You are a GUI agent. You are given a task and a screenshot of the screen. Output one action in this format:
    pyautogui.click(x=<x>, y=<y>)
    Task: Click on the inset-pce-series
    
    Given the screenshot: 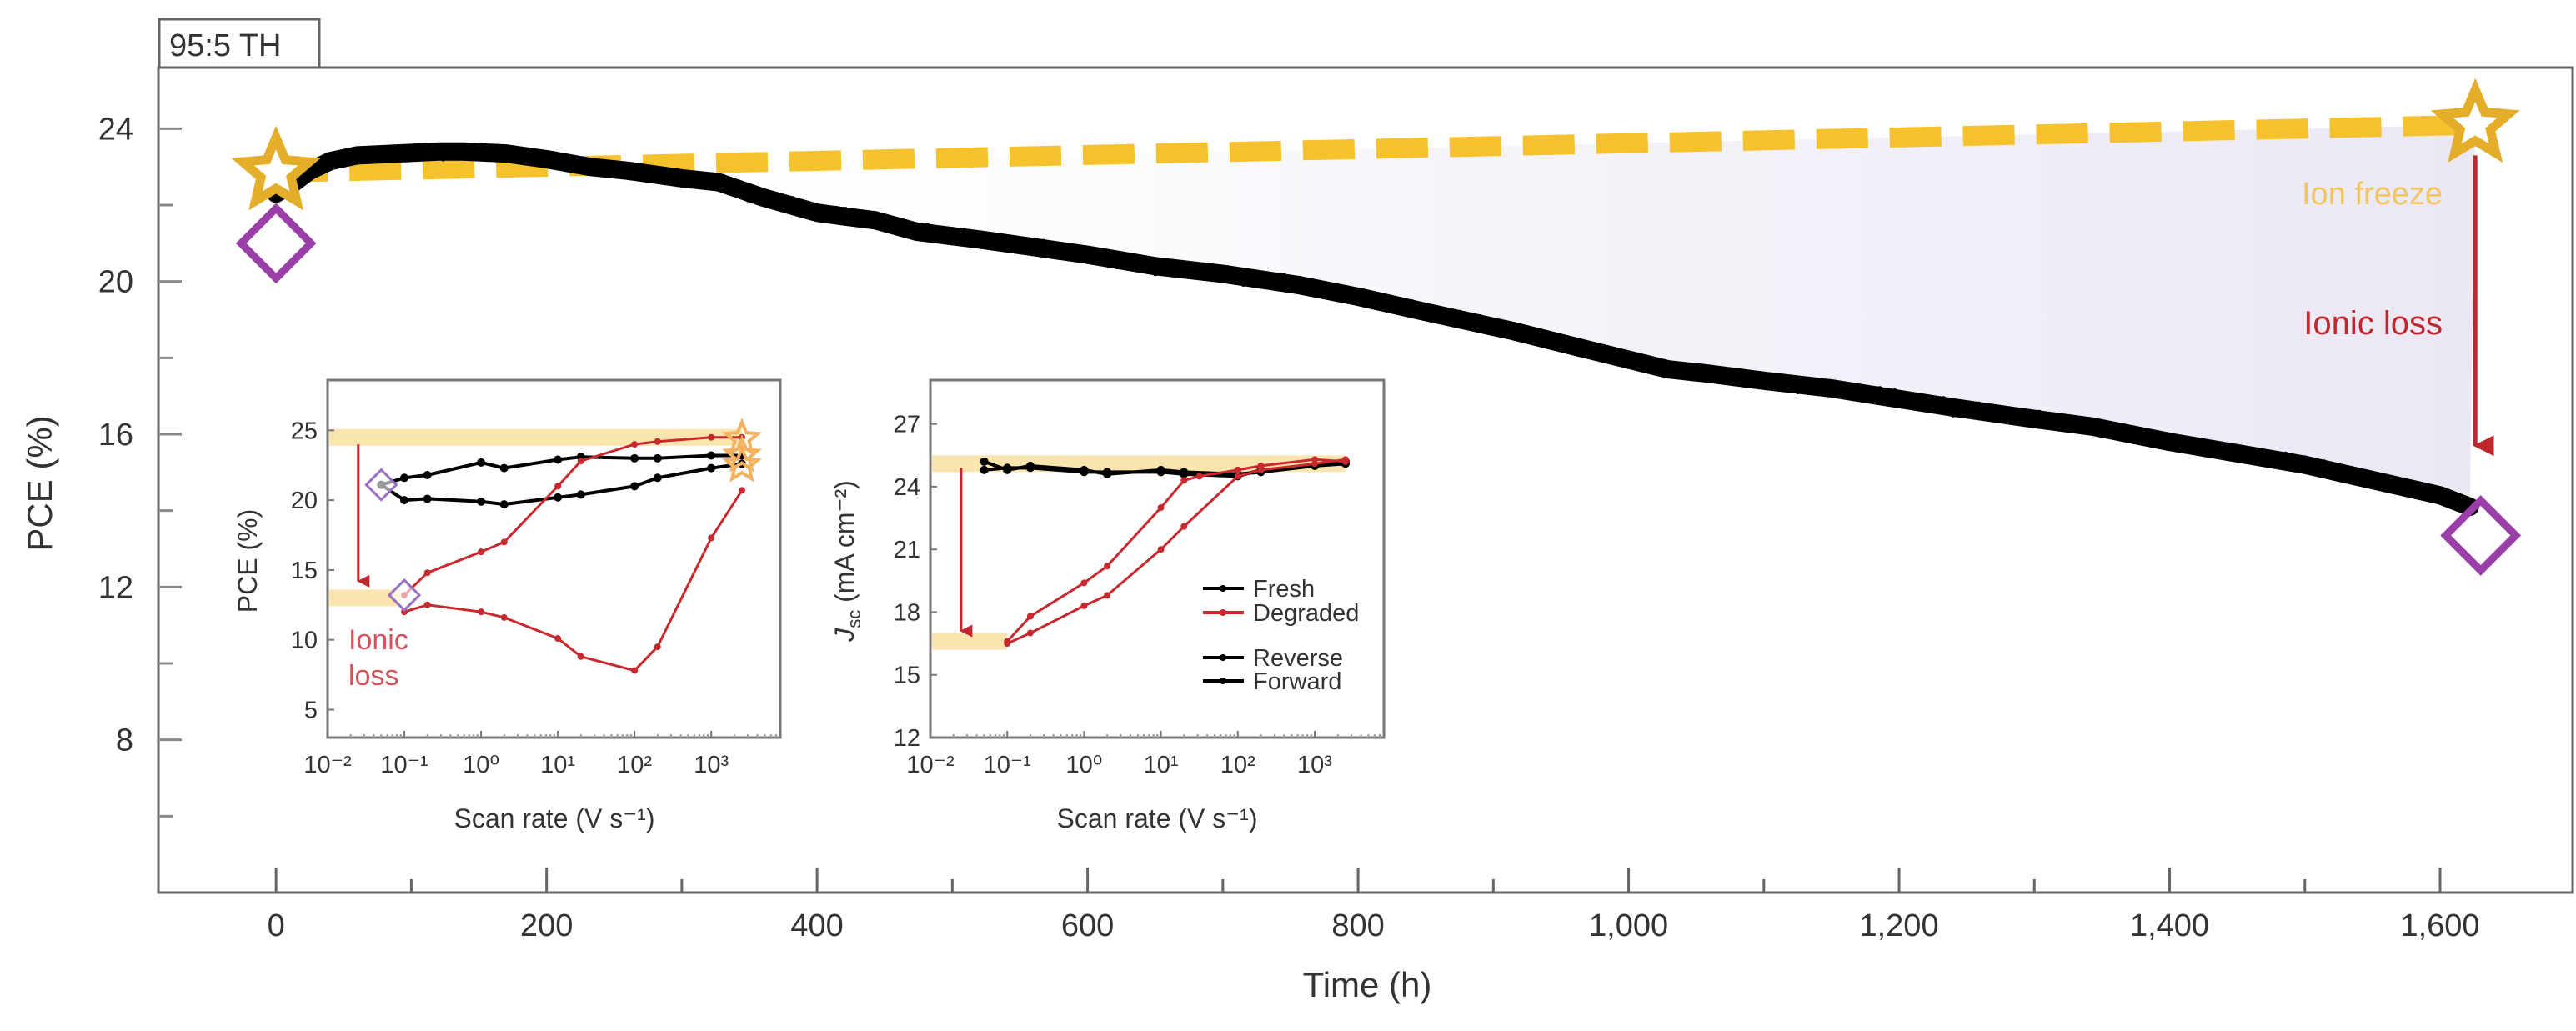 What is the action you would take?
    pyautogui.click(x=563, y=546)
    